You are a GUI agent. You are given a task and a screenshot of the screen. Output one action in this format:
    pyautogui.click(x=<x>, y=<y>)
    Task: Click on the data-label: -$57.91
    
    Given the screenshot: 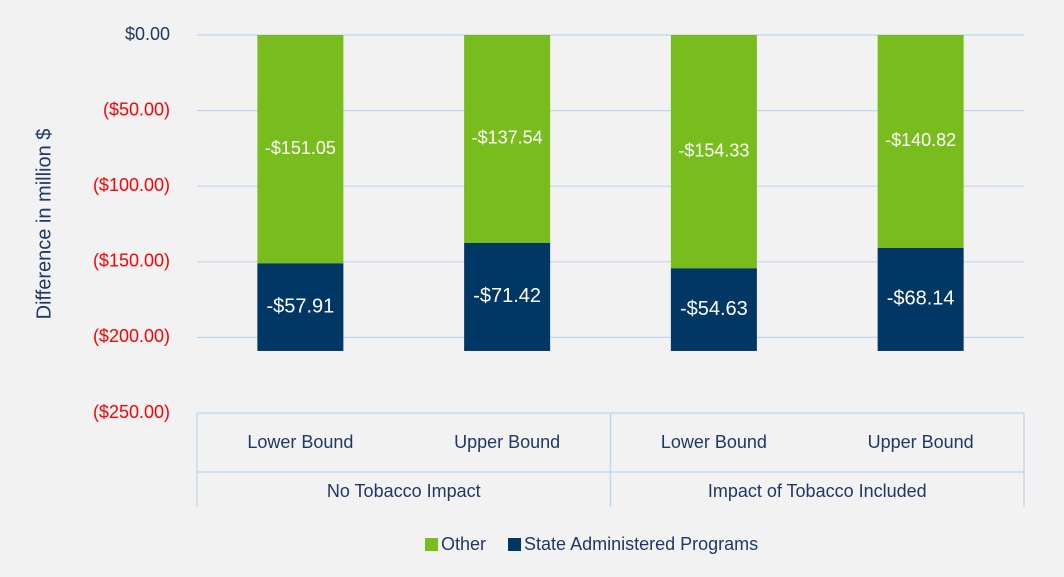 What is the action you would take?
    pyautogui.click(x=300, y=306)
    